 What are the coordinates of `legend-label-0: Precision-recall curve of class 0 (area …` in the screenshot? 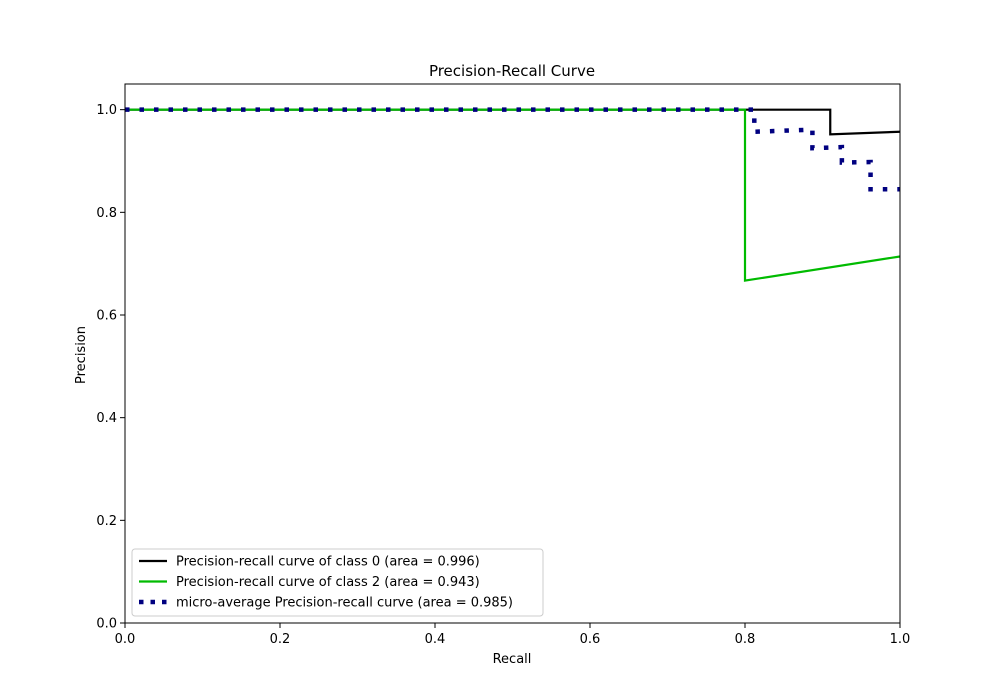 It's located at (328, 562).